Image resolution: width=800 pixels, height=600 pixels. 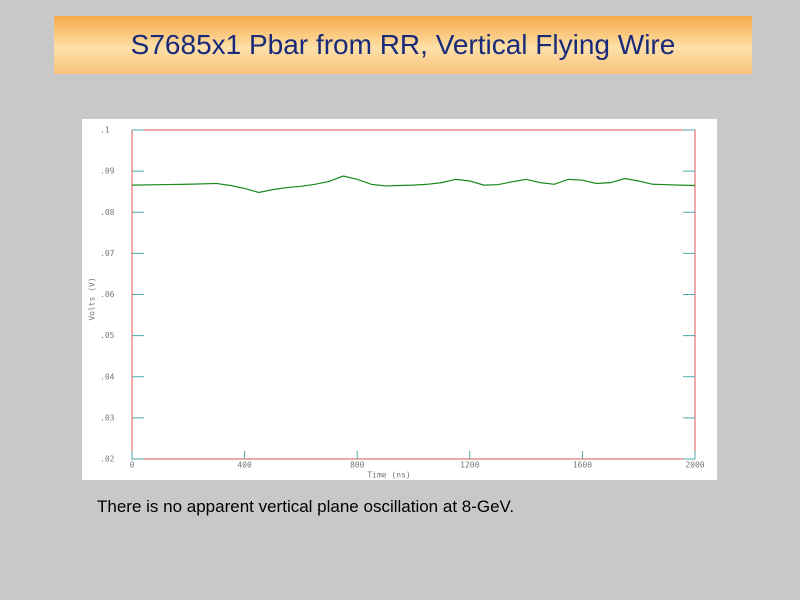 I want to click on x-tick-label: 400, so click(x=244, y=465).